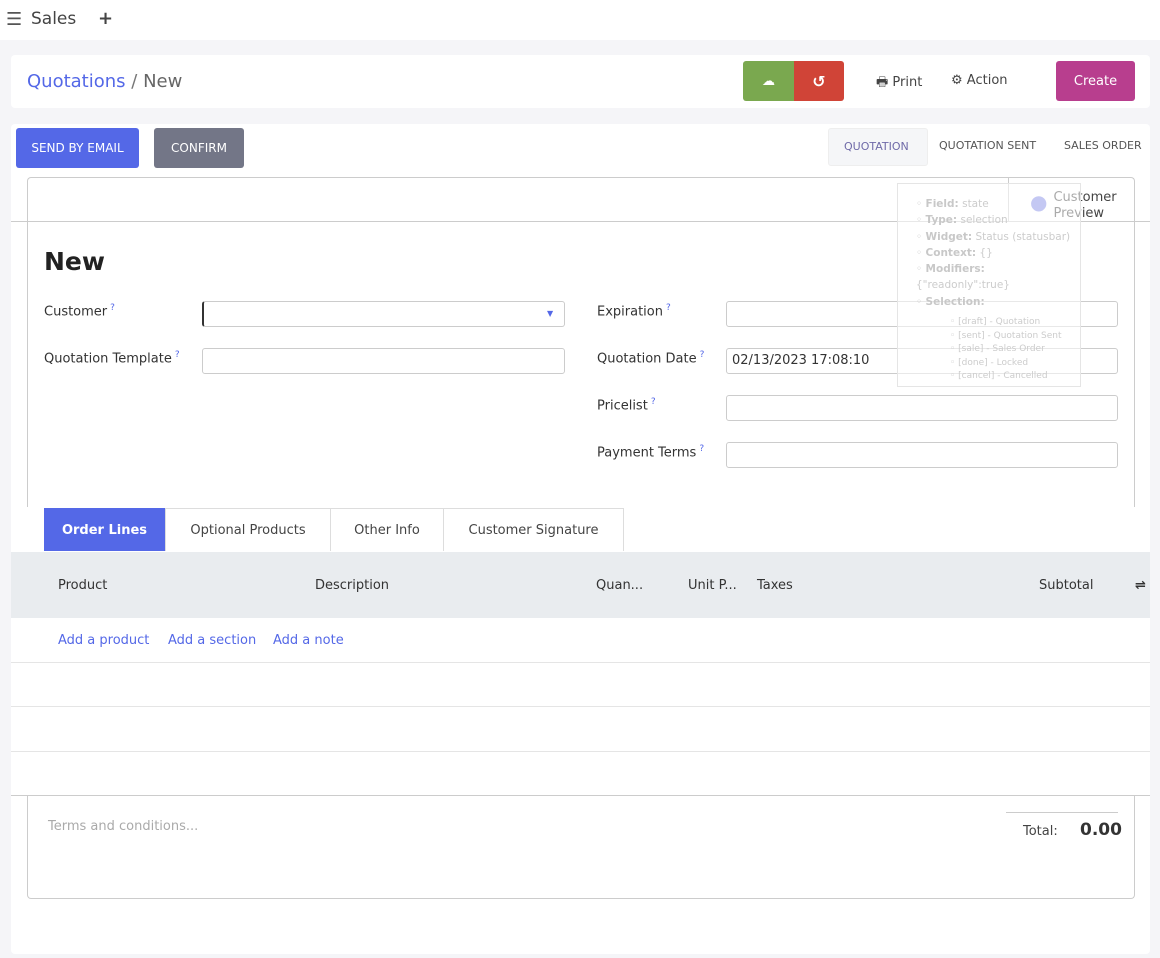 The height and width of the screenshot is (958, 1160). What do you see at coordinates (922, 455) in the screenshot?
I see `payment-terms-input` at bounding box center [922, 455].